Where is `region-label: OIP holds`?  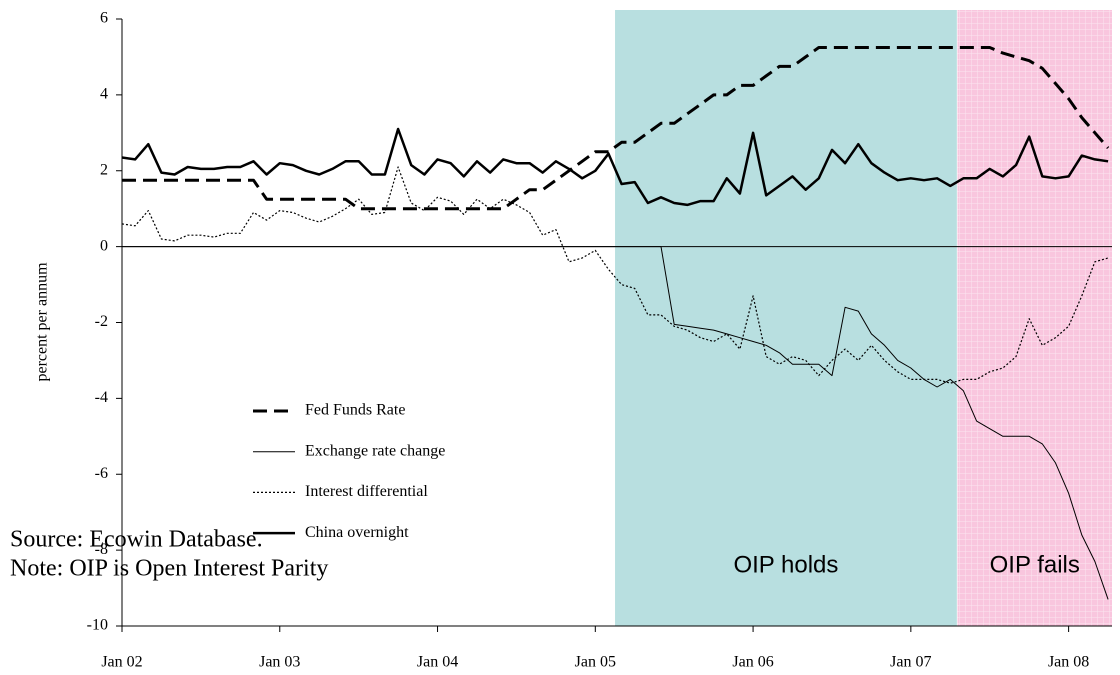
region-label: OIP holds is located at coordinates (785, 564).